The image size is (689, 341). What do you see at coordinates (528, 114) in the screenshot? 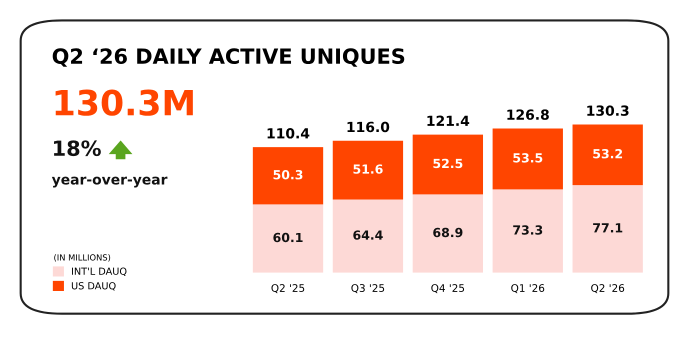
I see `total-label: 126.8` at bounding box center [528, 114].